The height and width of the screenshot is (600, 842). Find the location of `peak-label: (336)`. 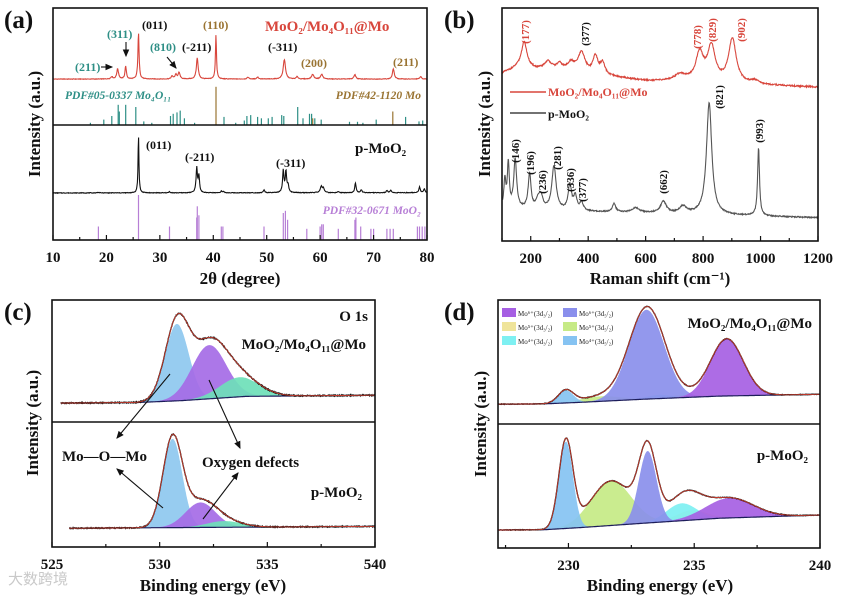

peak-label: (336) is located at coordinates (571, 180).